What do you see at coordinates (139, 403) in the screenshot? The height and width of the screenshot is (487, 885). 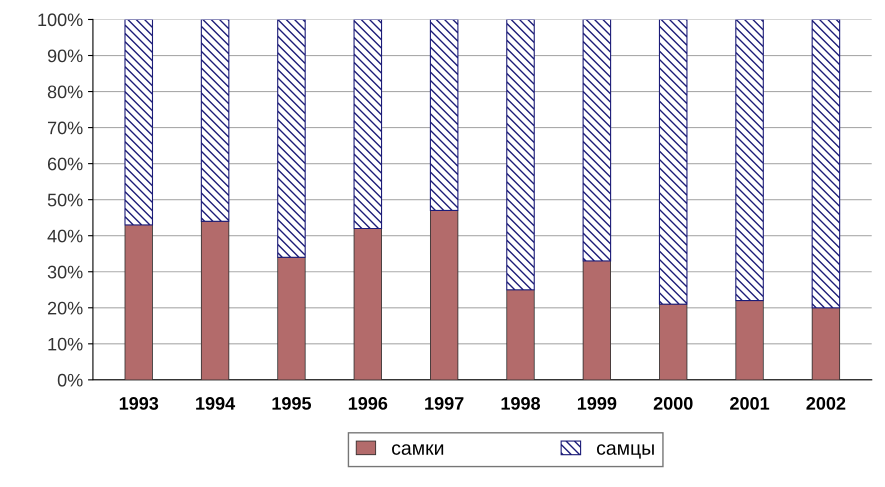 I see `x-tick-label: 1993` at bounding box center [139, 403].